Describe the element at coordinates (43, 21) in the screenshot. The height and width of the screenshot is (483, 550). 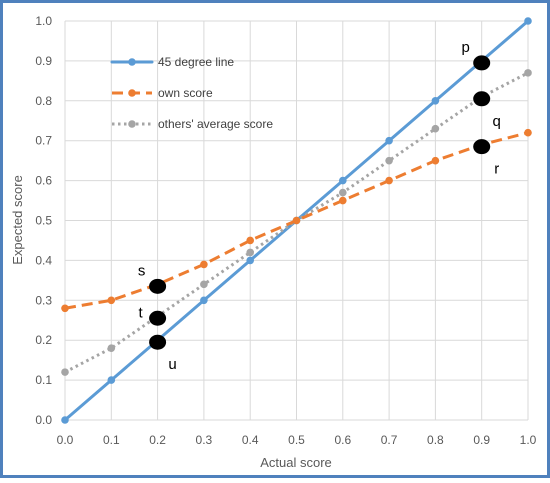
I see `y-tick-label: 1.0` at that location.